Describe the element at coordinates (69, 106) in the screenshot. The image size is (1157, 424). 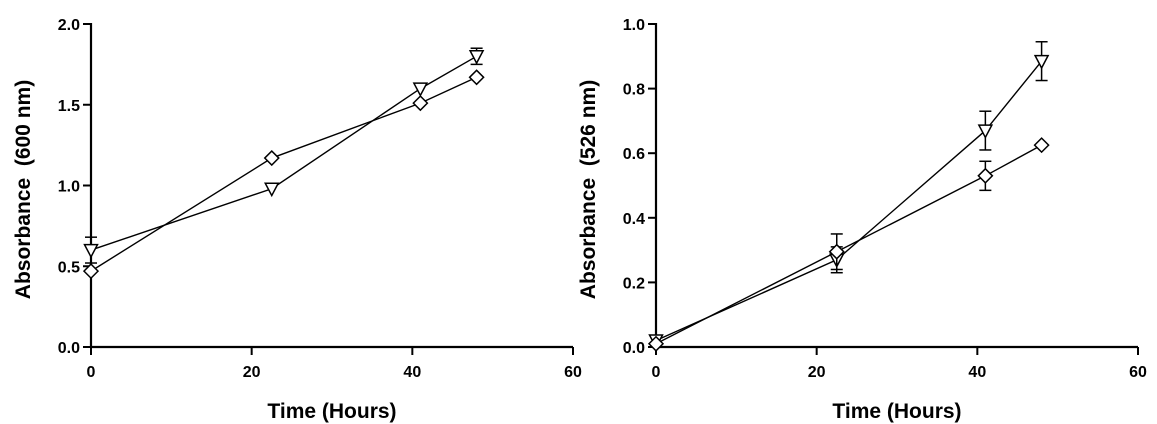
I see `y-tick-label: 1.5` at that location.